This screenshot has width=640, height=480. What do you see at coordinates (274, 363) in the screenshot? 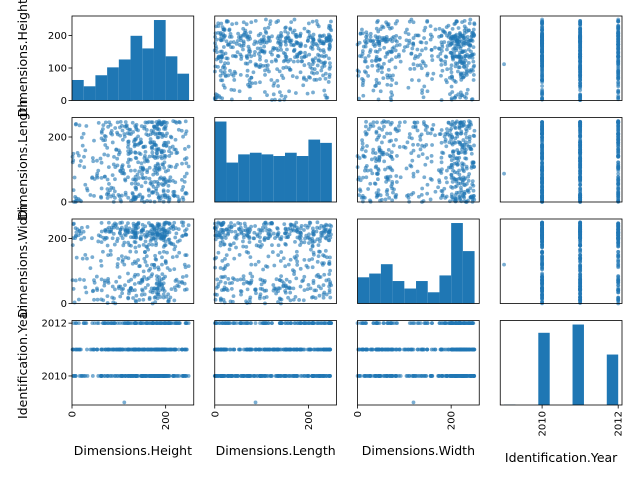
I see `panel-Identification.Year-vs-Dimensions.Length` at bounding box center [274, 363].